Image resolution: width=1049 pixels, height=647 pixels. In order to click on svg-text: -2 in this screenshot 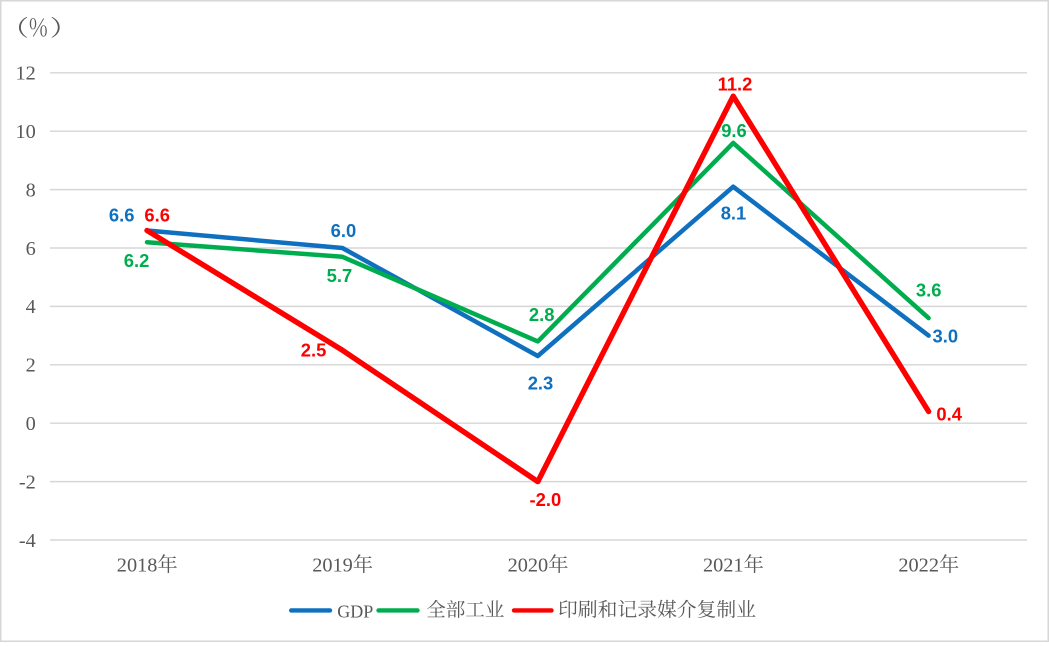, I will do `click(27, 482)`.